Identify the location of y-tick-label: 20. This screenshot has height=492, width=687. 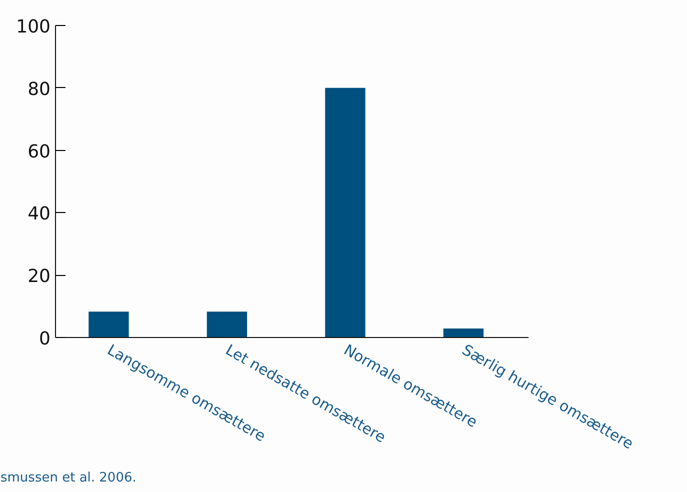
(39, 277).